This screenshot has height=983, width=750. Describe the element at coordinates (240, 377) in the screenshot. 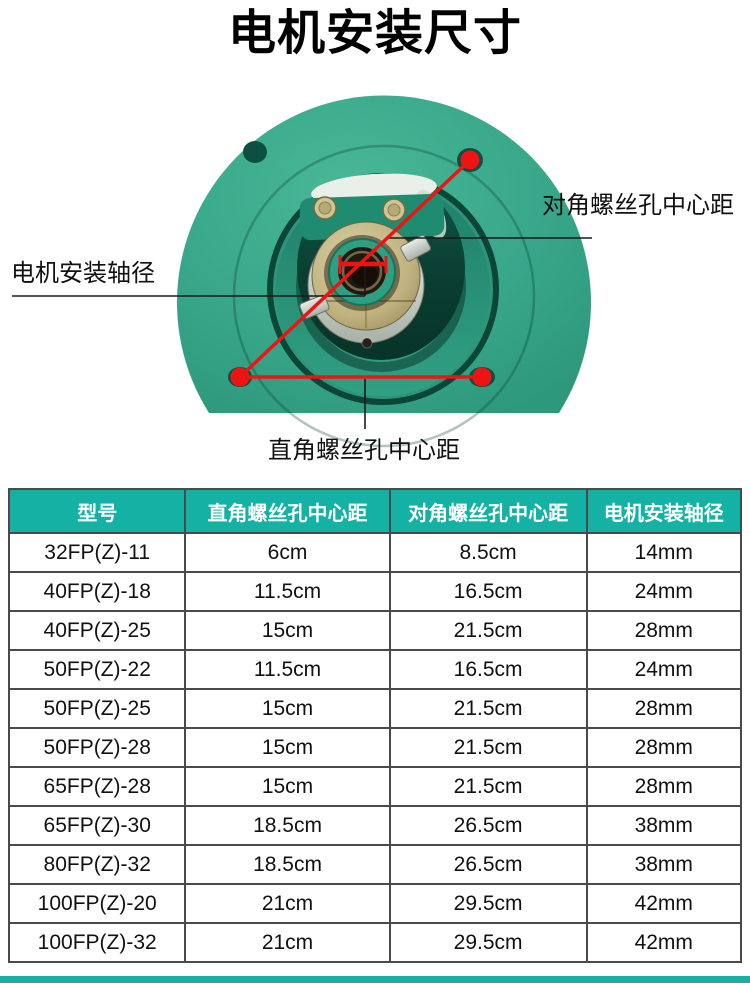

I see `bolt-marker-bottom-left` at that location.